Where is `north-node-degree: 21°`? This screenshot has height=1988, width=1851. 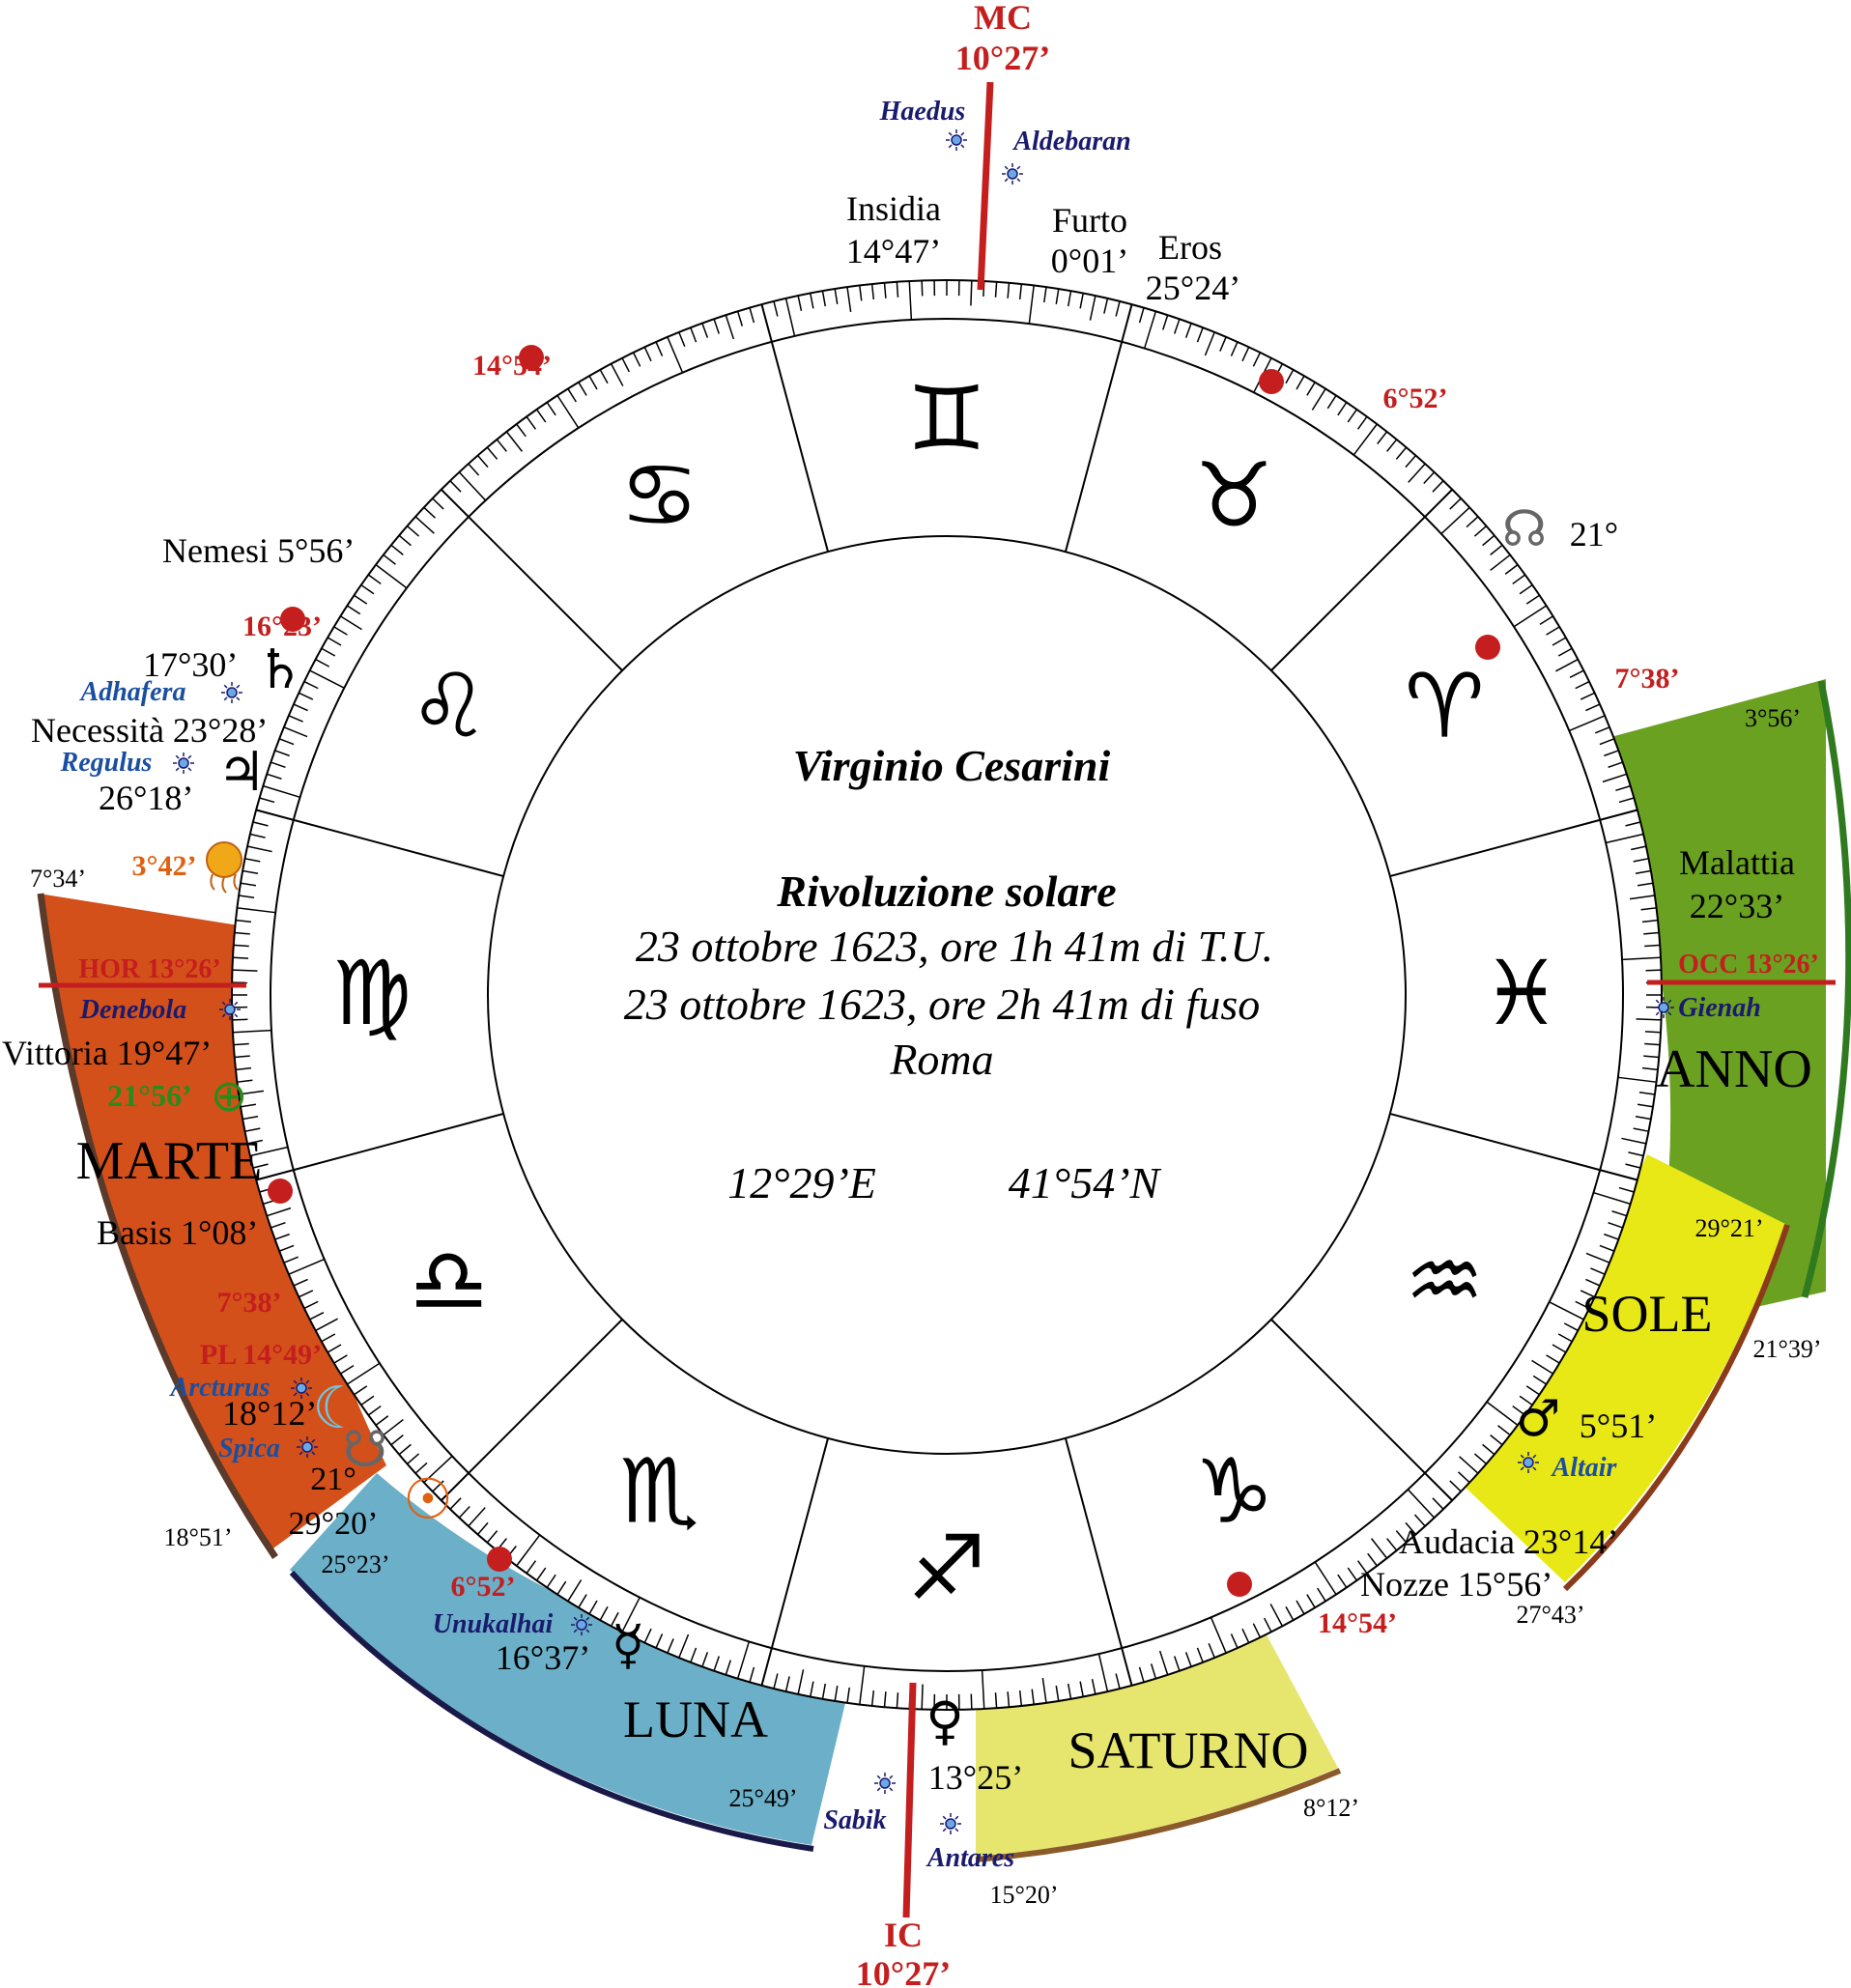
north-node-degree: 21° is located at coordinates (1594, 534).